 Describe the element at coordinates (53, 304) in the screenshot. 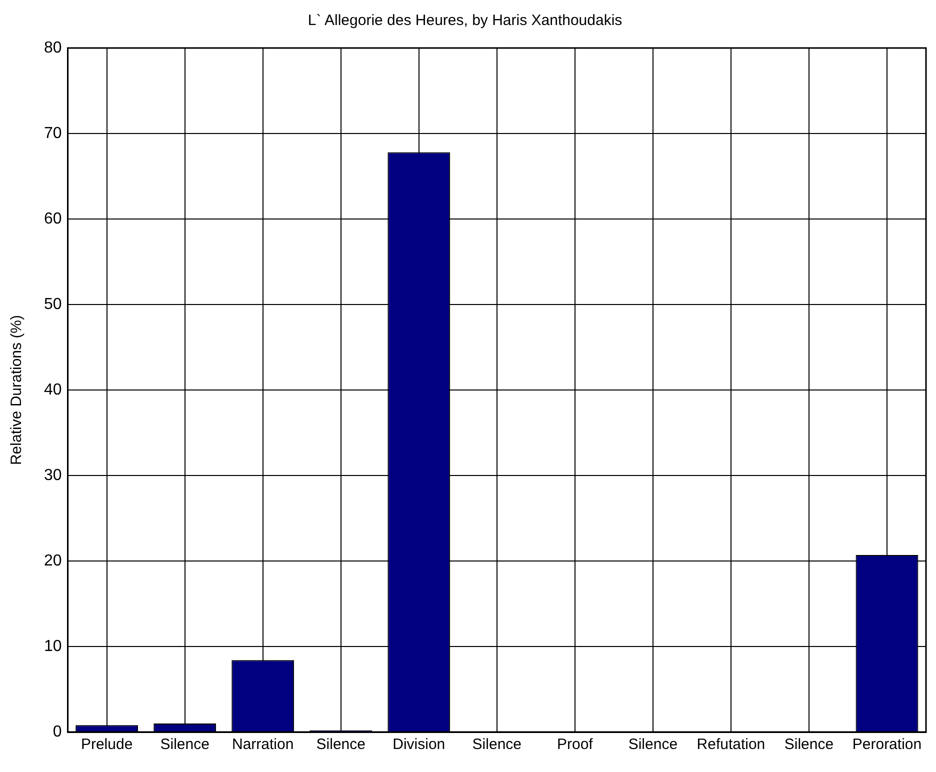

I see `y-tick-label: 50` at that location.